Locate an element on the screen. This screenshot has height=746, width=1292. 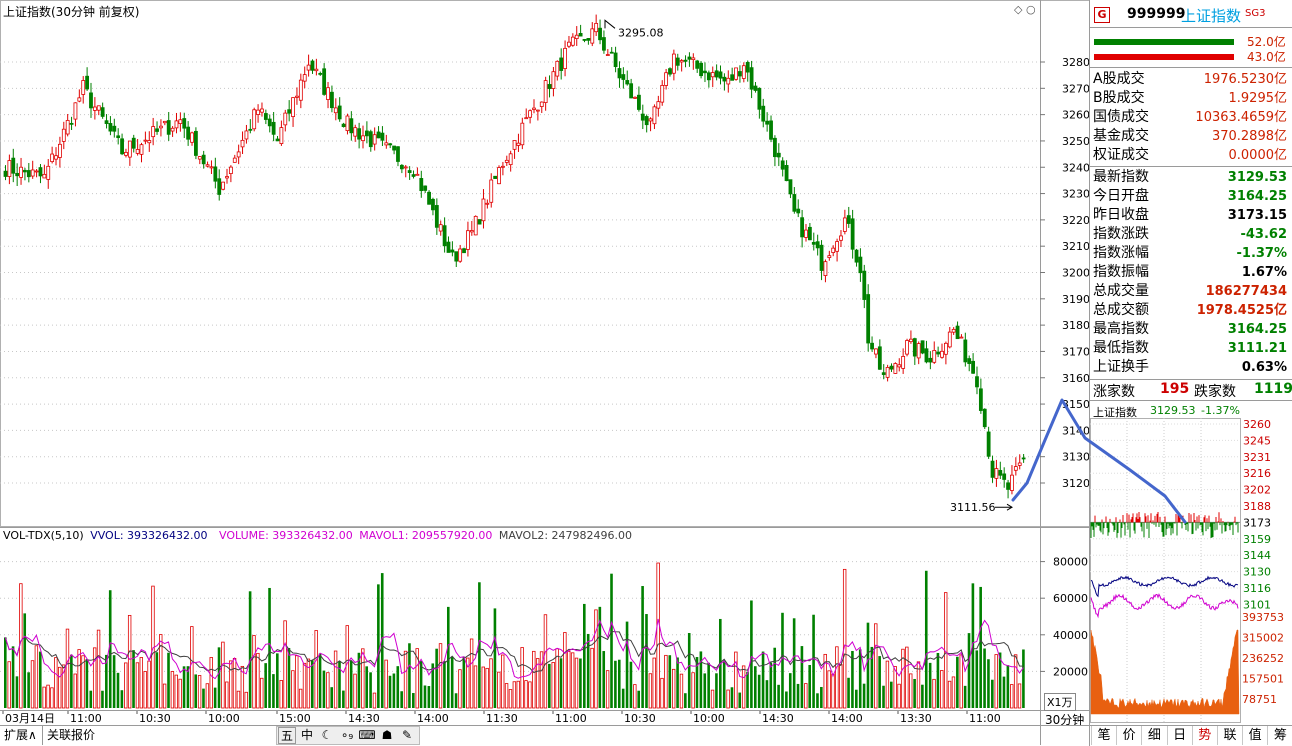
price-tick-label: 3230 is located at coordinates (1076, 194).